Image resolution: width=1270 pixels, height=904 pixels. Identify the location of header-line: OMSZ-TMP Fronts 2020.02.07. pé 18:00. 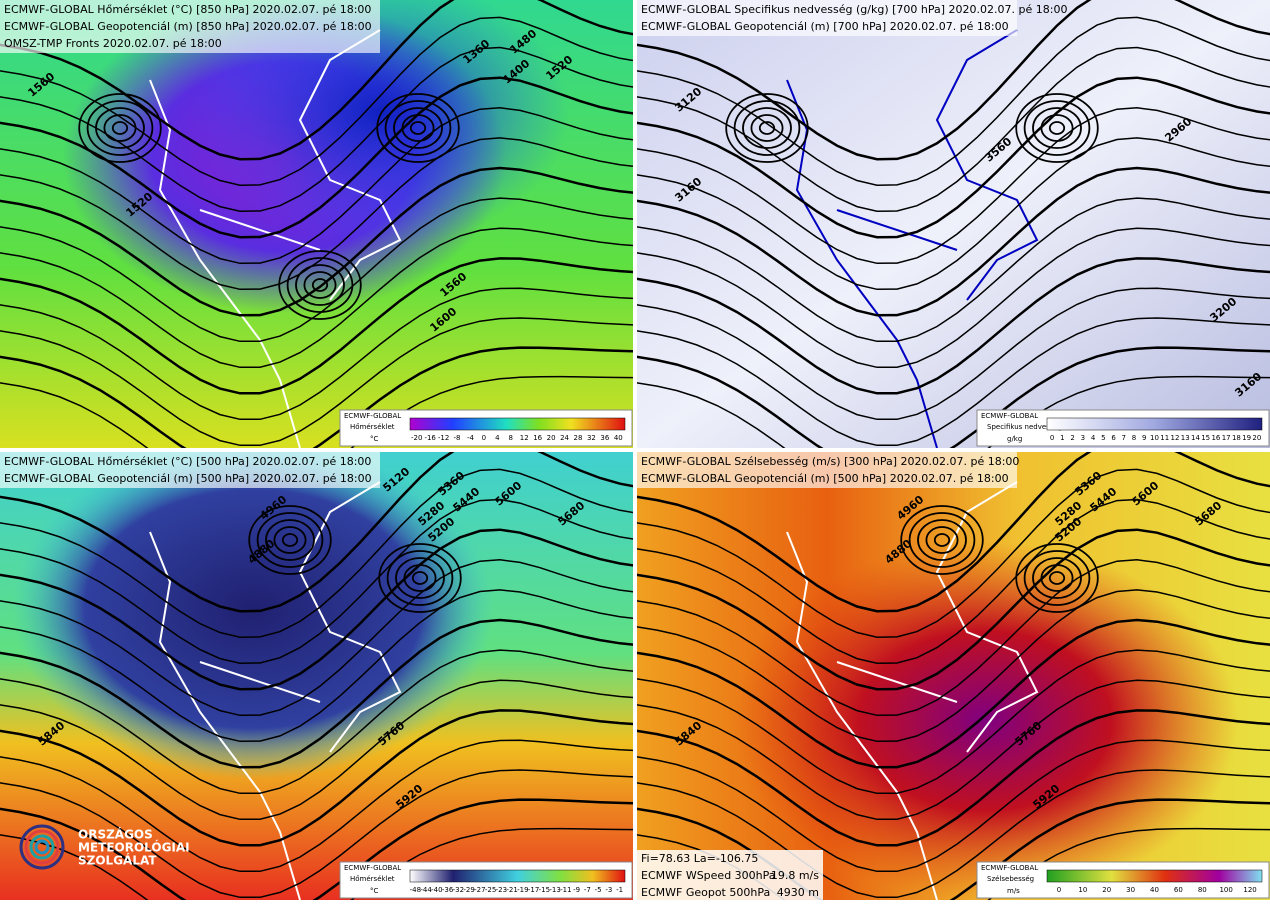
(113, 43).